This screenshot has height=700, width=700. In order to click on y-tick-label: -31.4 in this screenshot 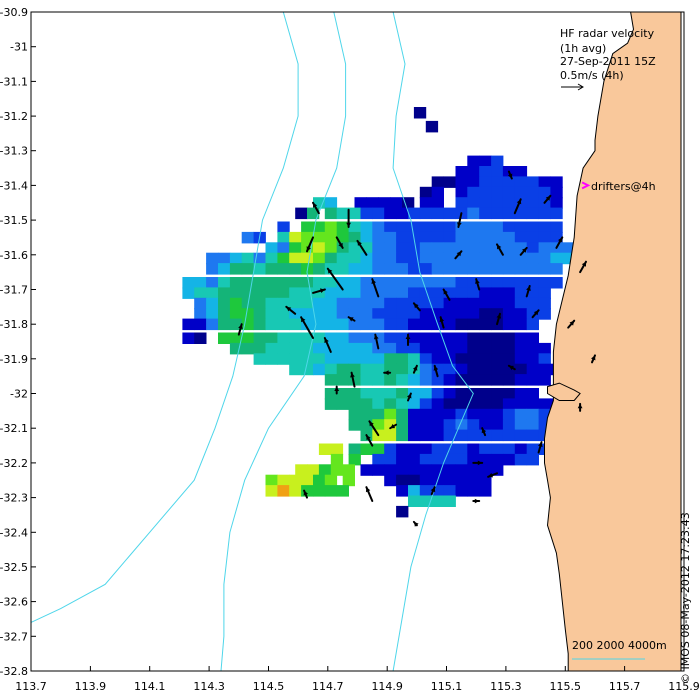, I will do `click(14, 185)`.